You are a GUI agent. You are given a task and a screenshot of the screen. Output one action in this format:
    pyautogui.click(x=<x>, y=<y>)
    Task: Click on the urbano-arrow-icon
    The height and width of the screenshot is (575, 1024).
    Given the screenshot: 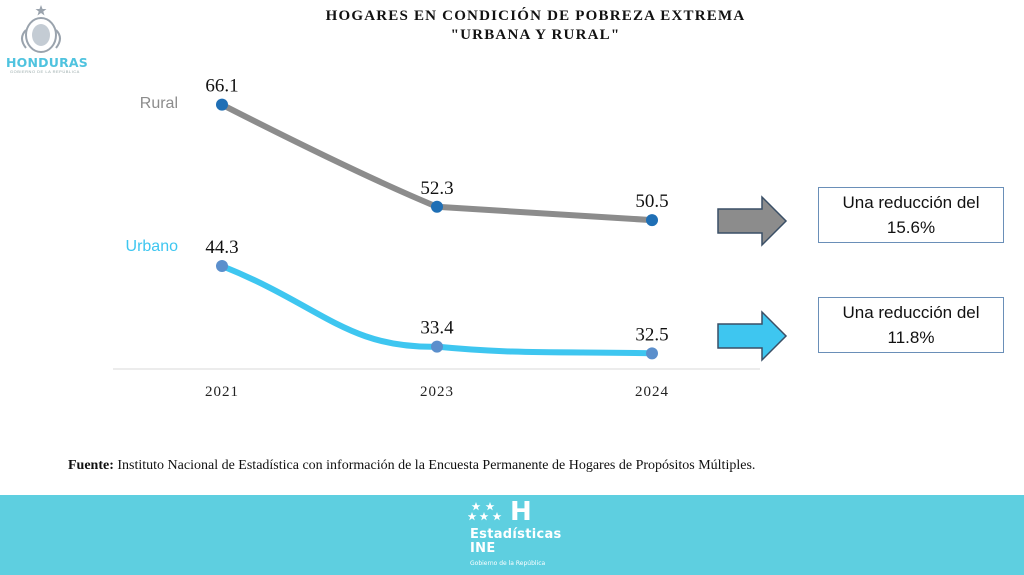 What is the action you would take?
    pyautogui.click(x=752, y=336)
    